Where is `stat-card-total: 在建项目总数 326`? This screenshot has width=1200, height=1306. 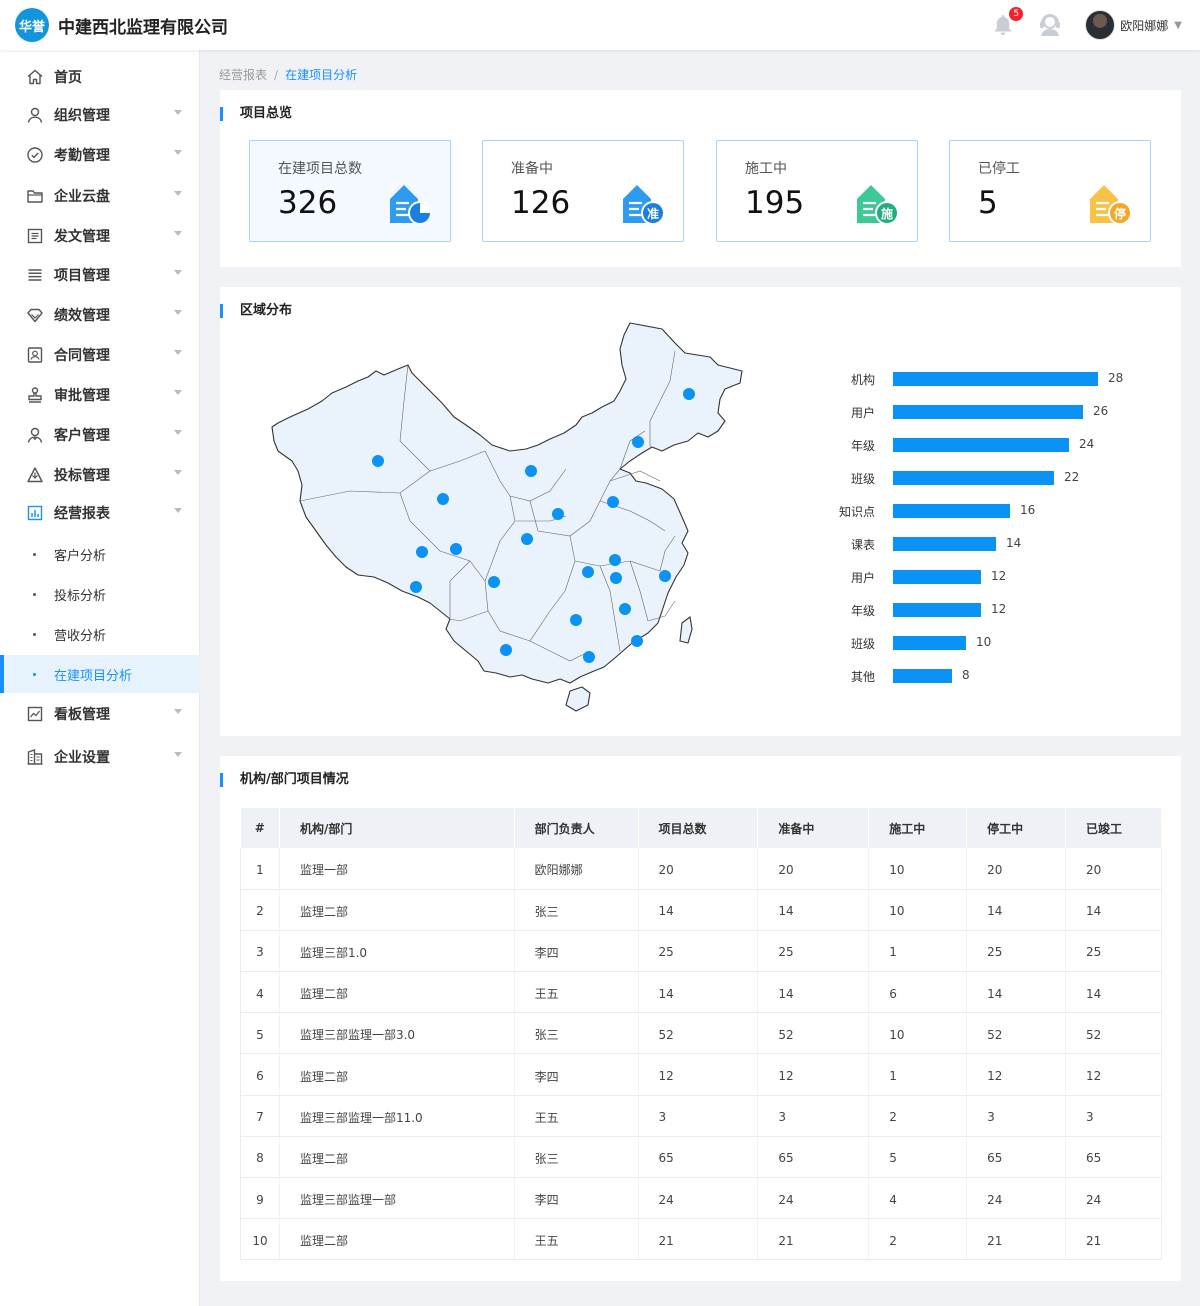 stat-card-total: 在建项目总数 326 is located at coordinates (350, 191).